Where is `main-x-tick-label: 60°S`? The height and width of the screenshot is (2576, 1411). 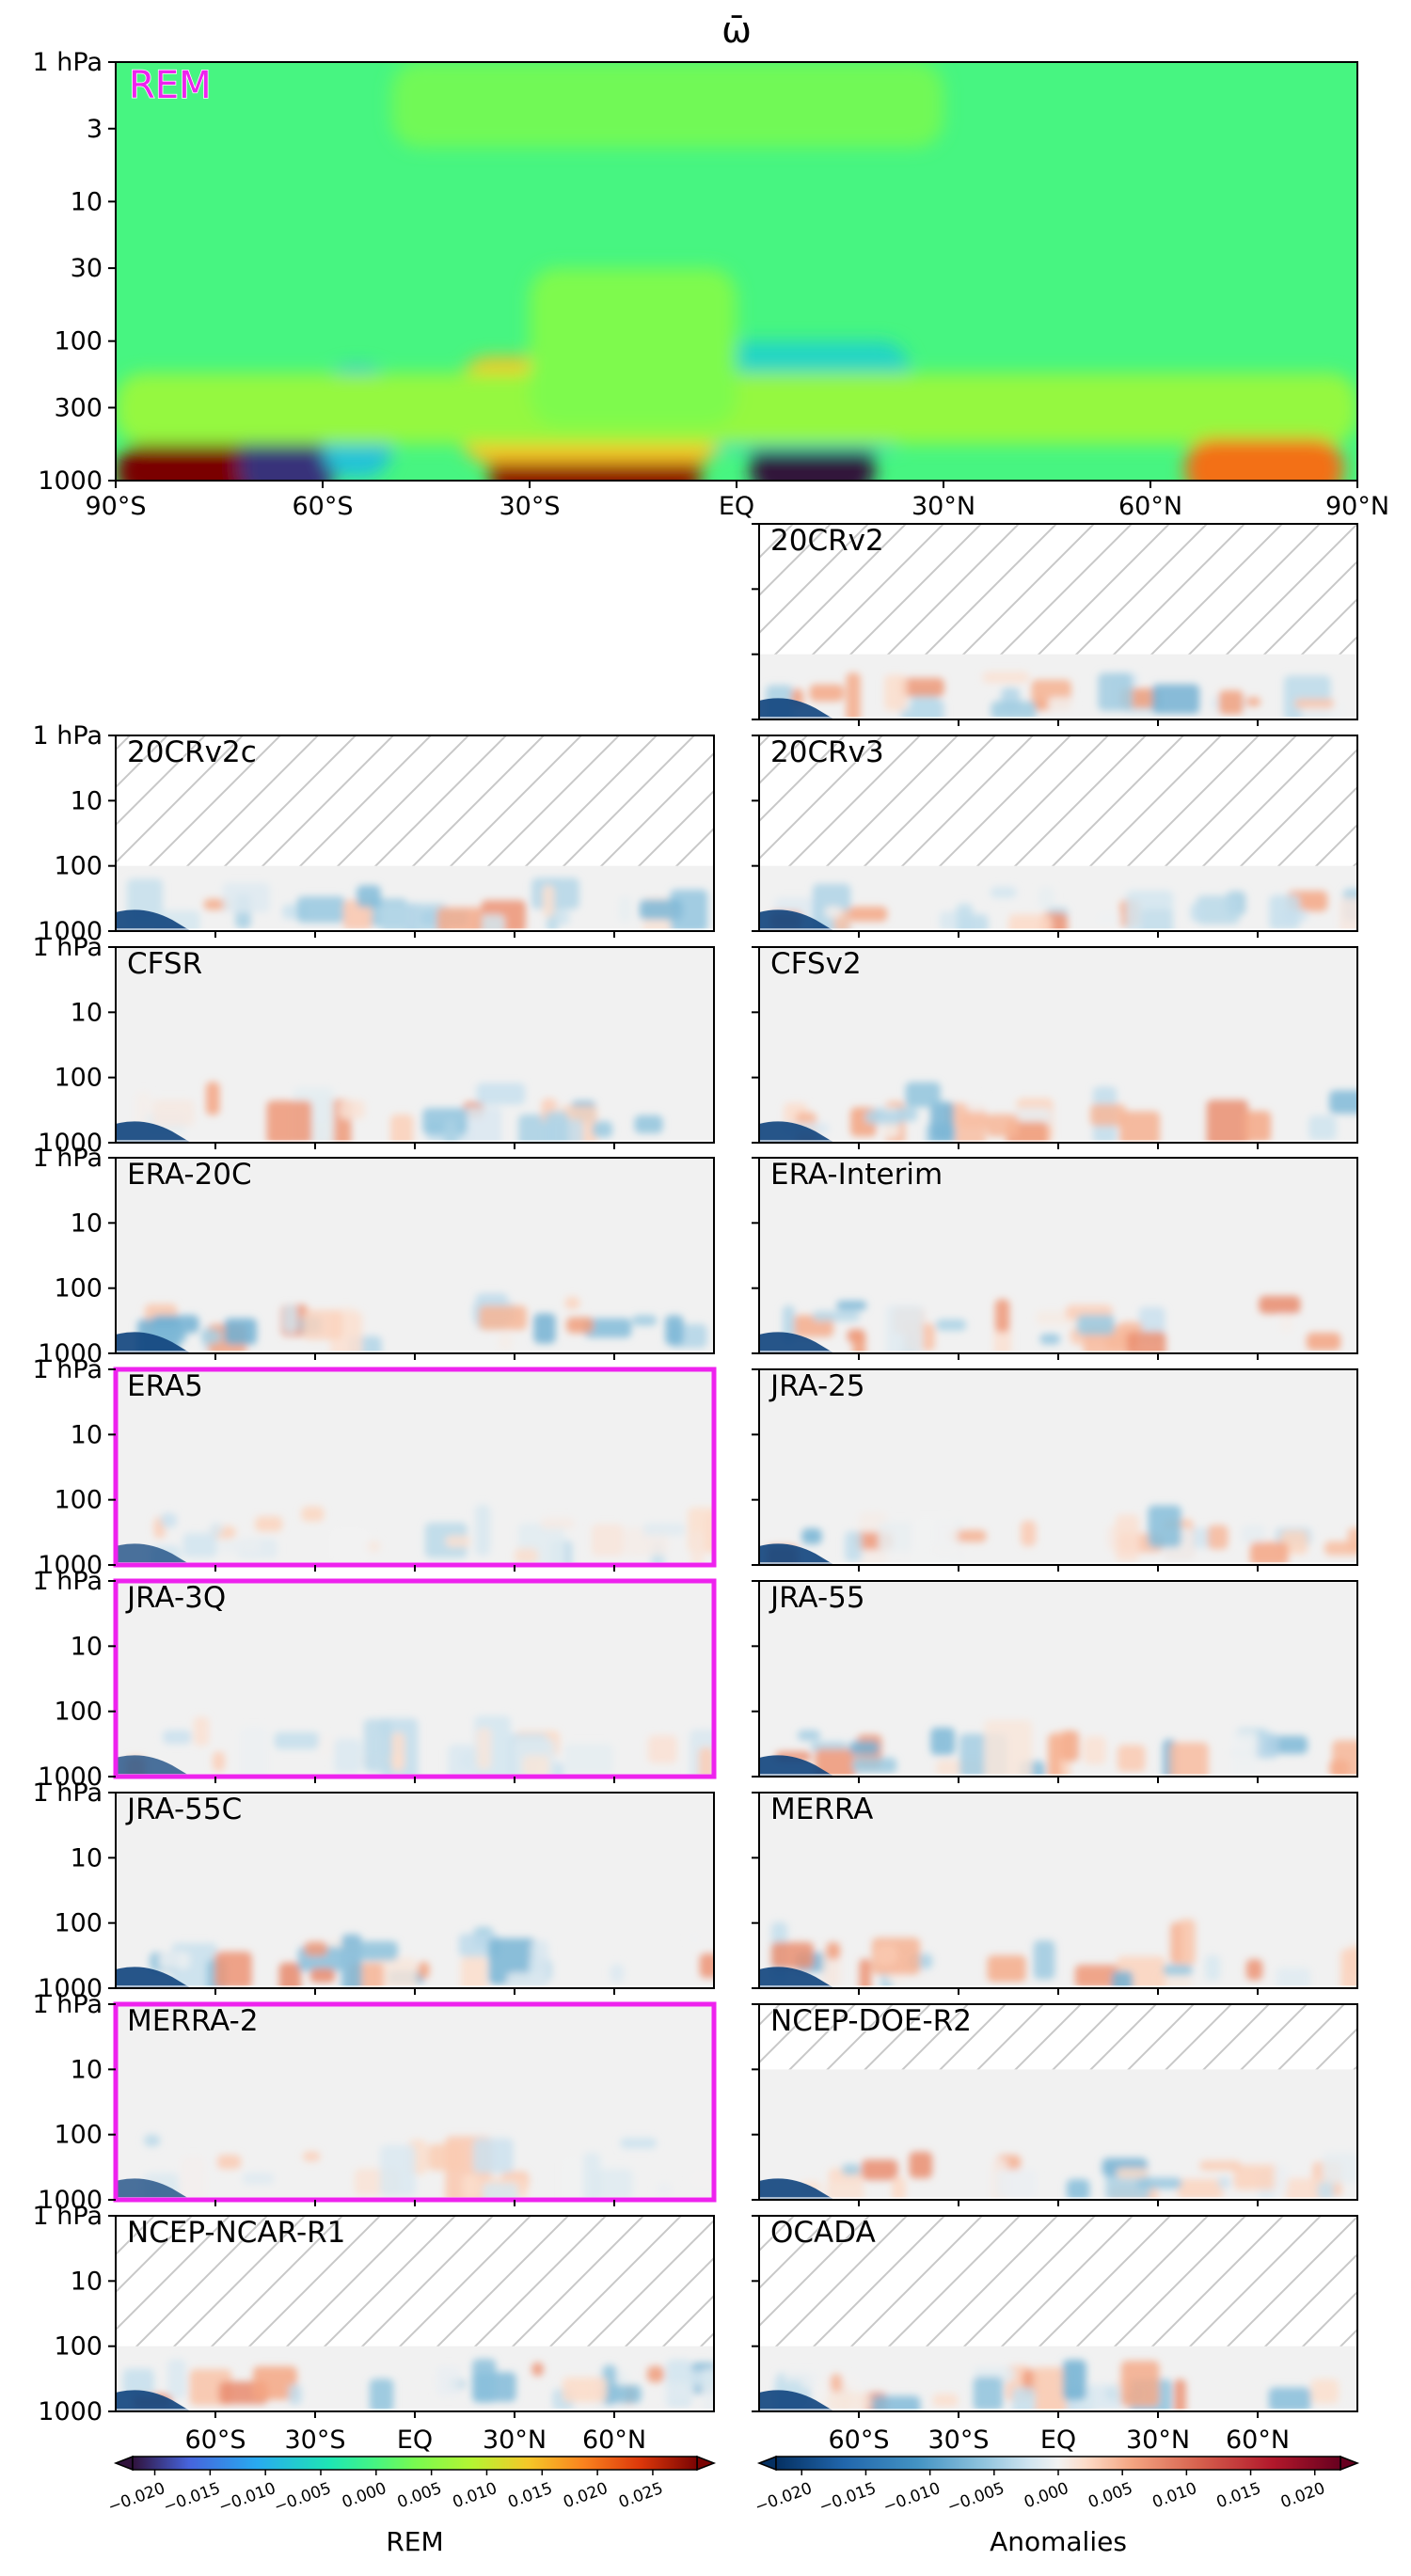
main-x-tick-label: 60°S is located at coordinates (323, 506).